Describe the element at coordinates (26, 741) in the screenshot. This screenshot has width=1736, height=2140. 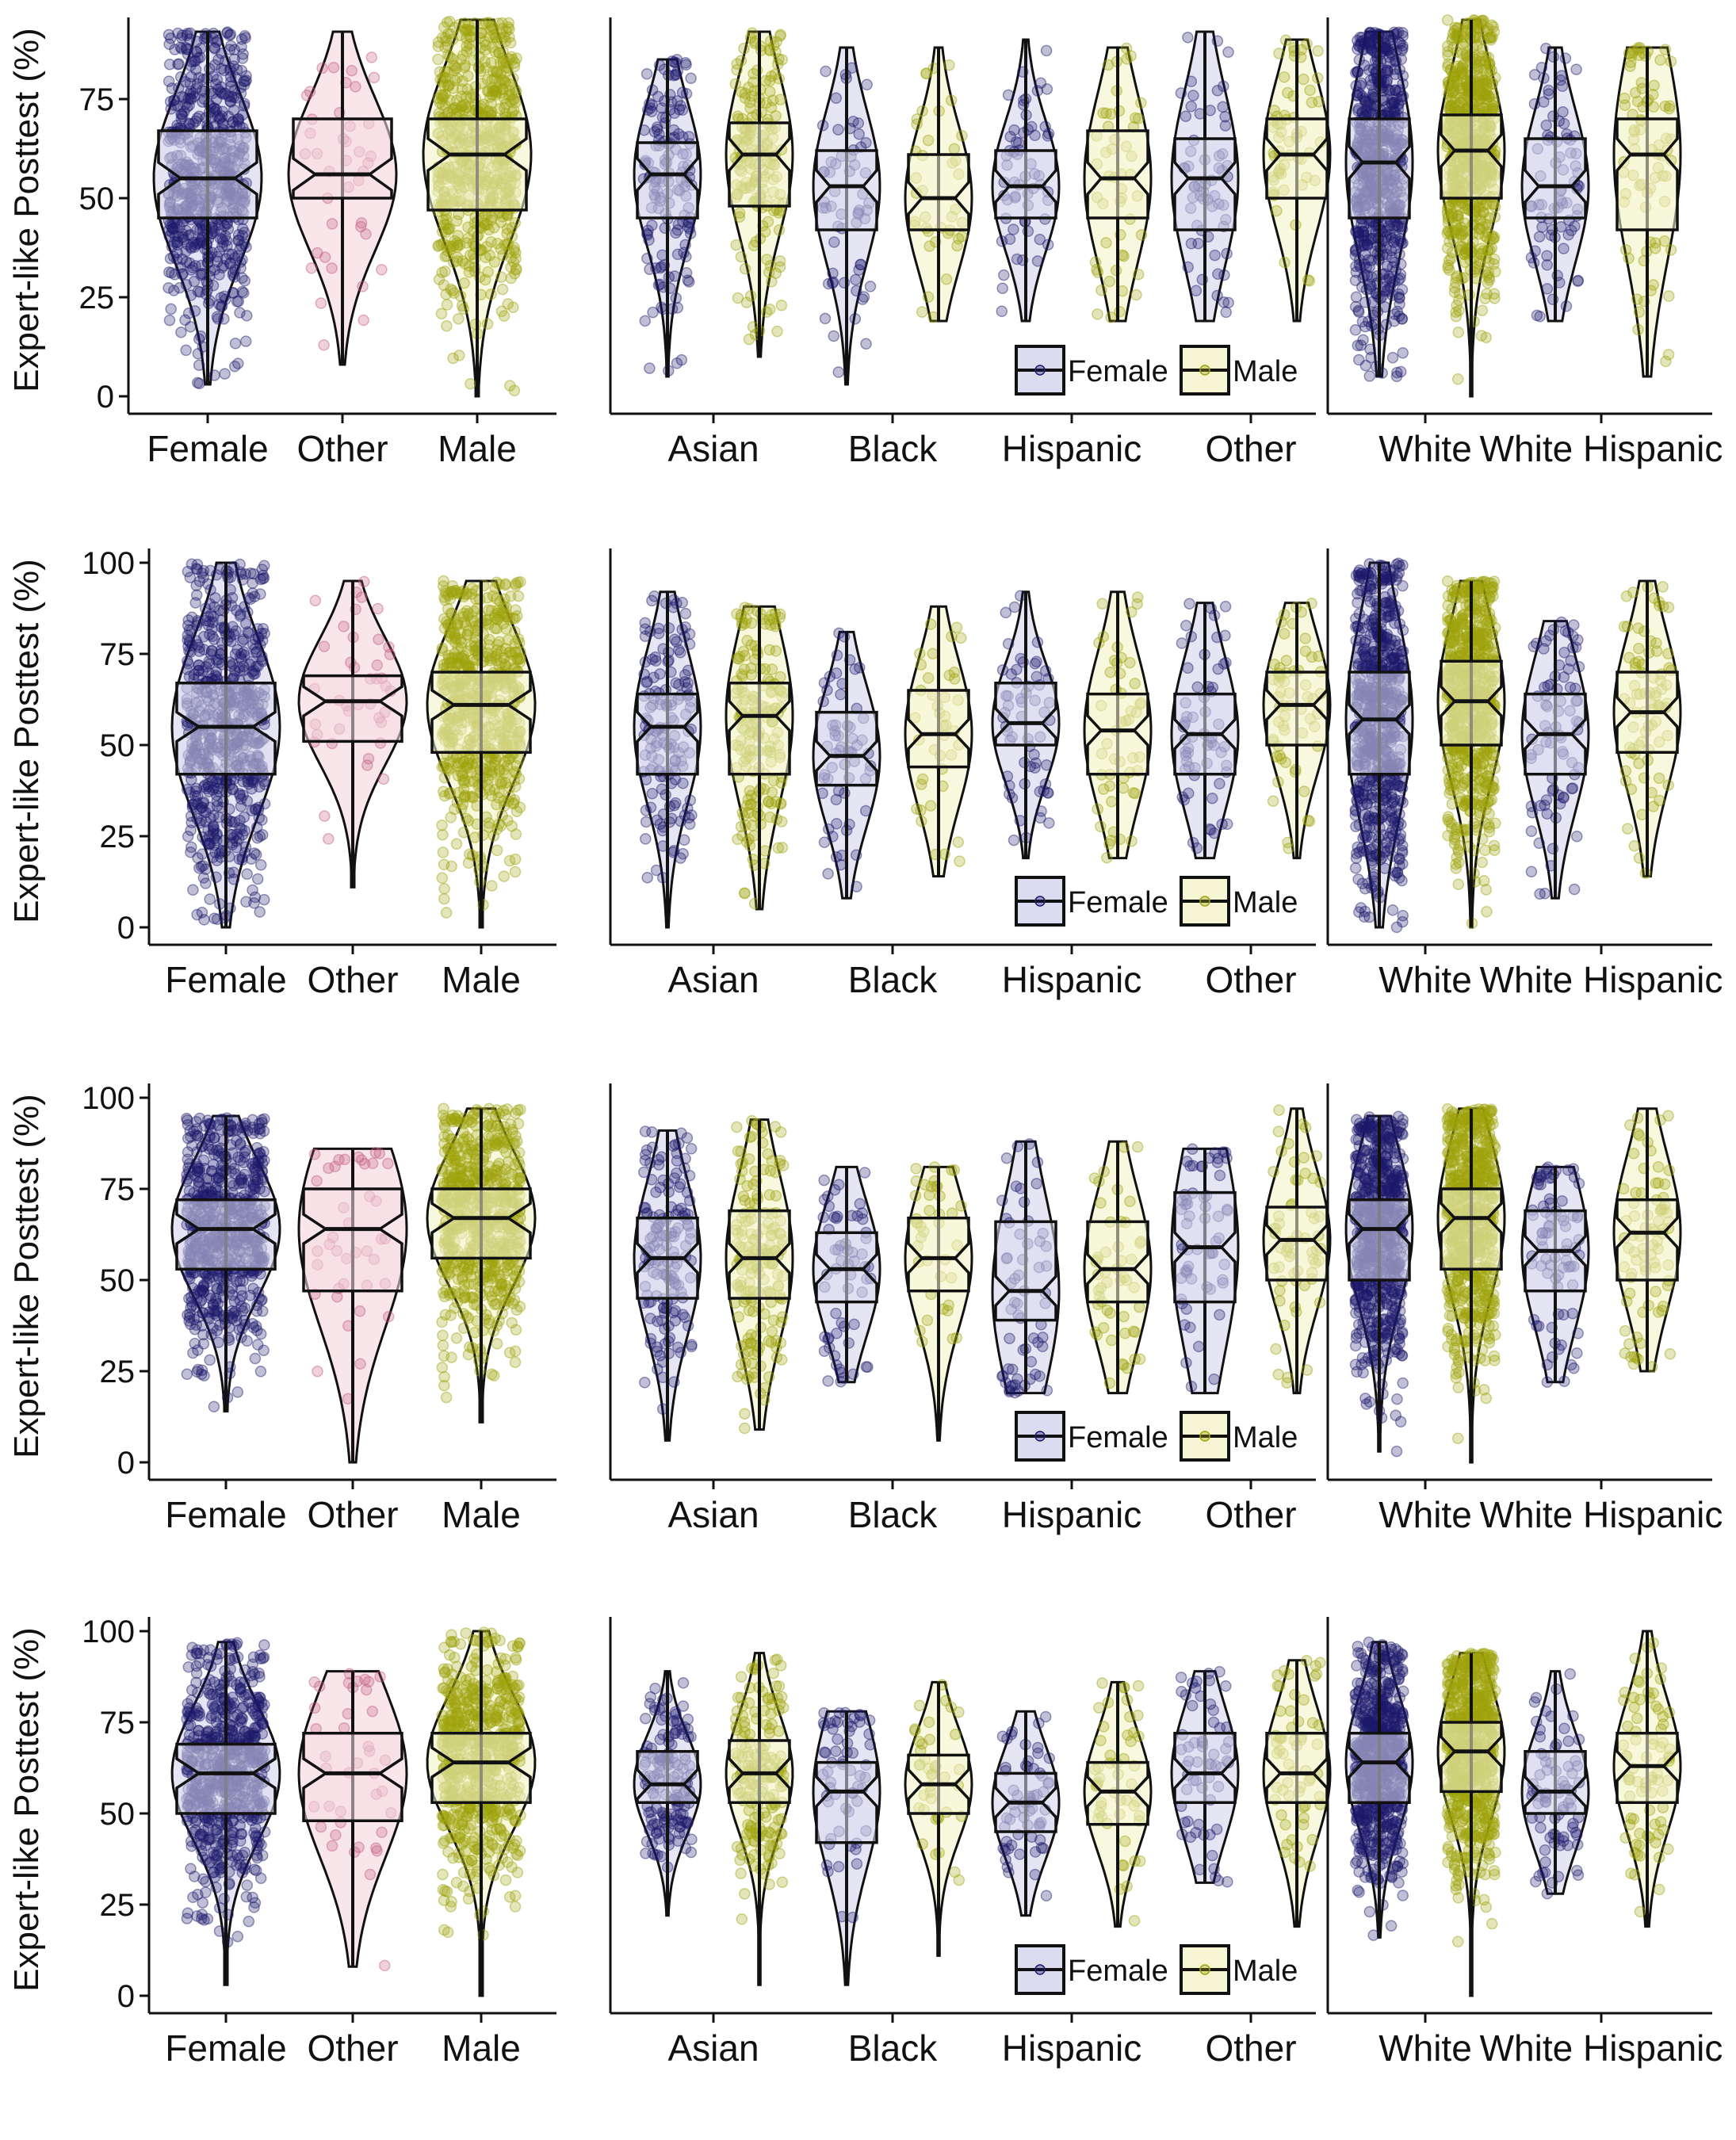
I see `y-axis-label: Expert-like Posttest (%)` at that location.